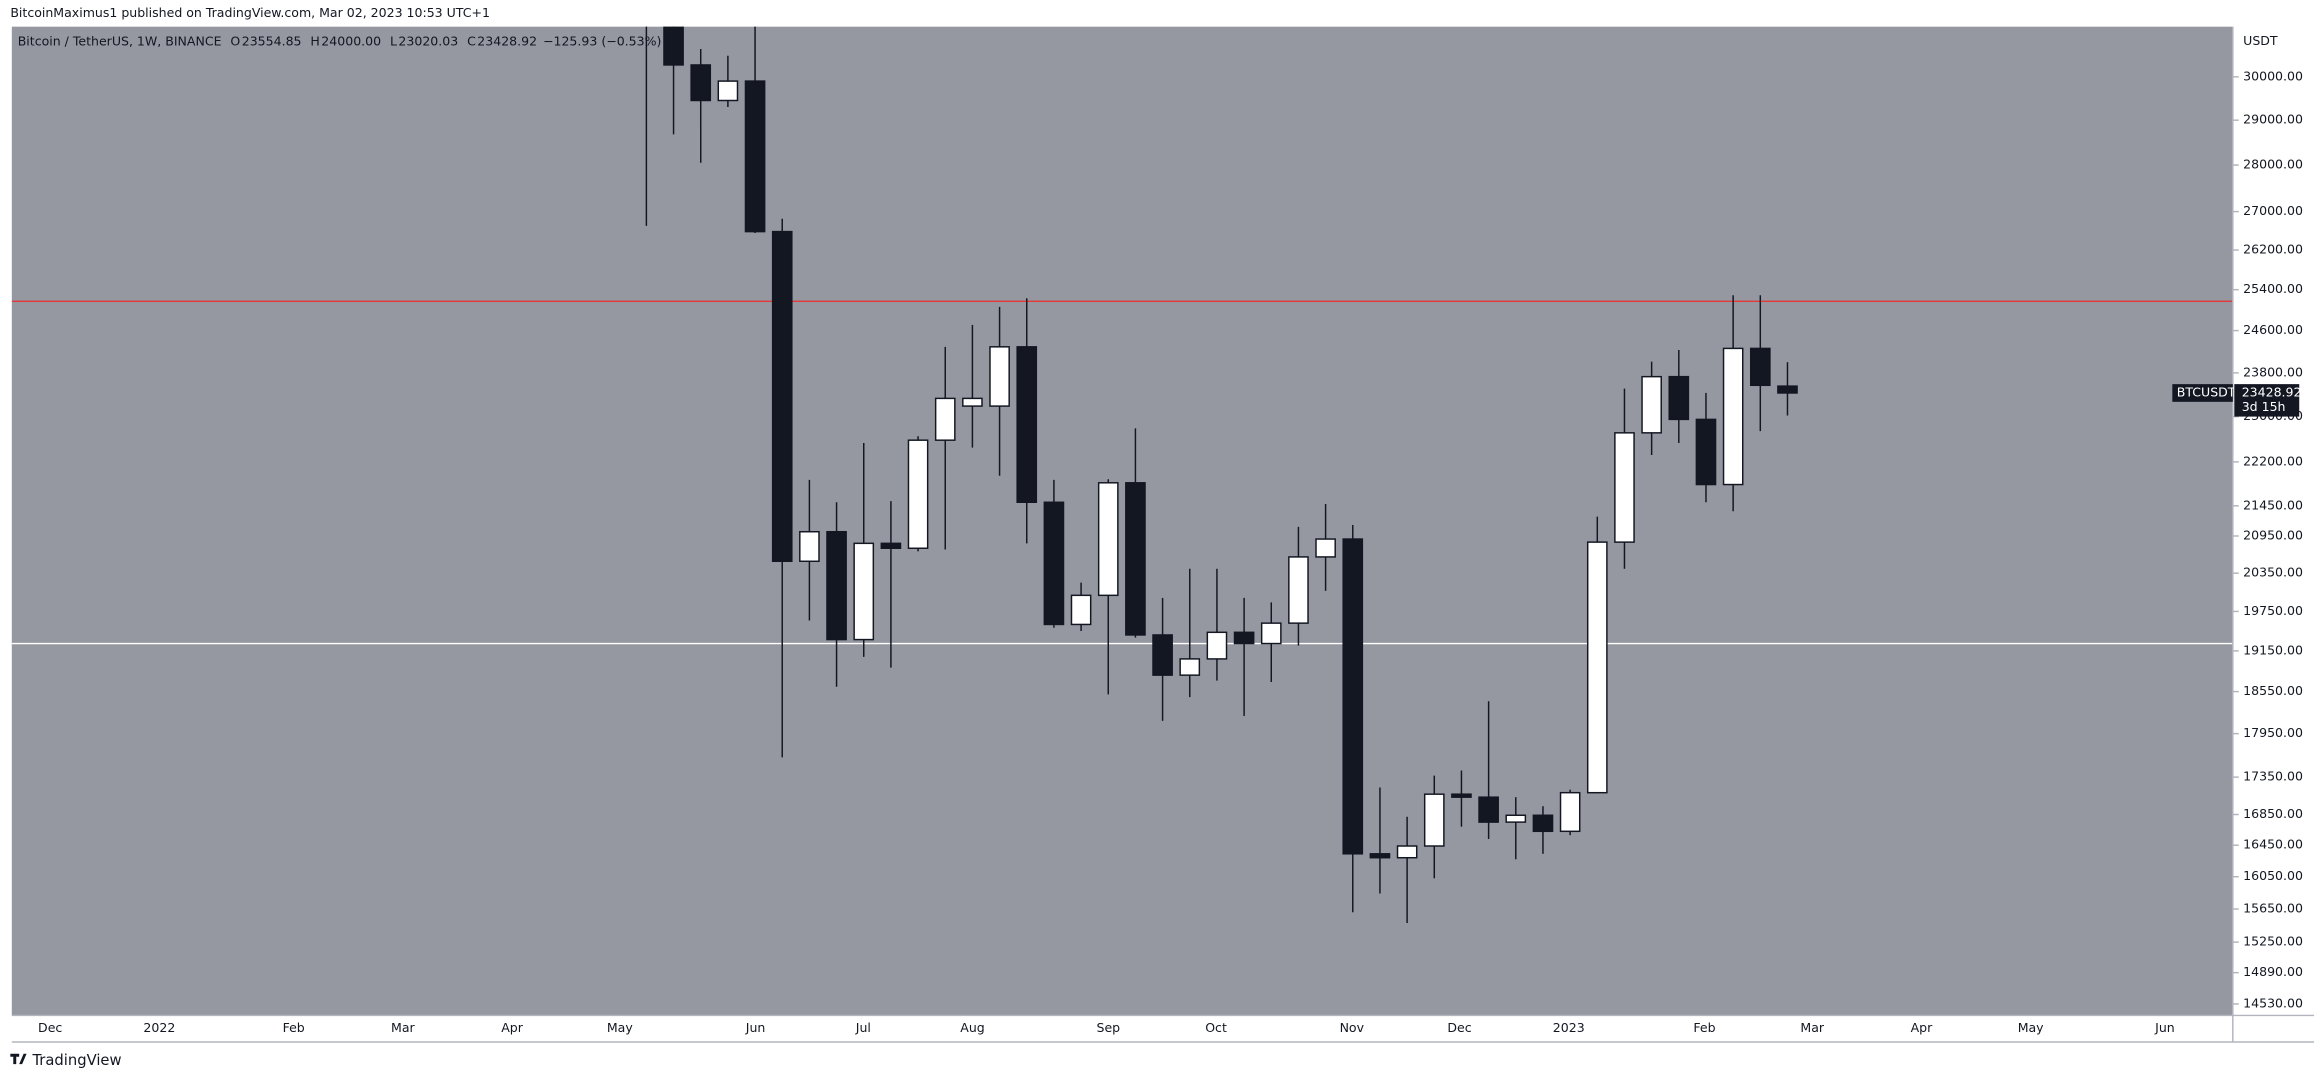 This screenshot has height=1079, width=2314. What do you see at coordinates (2273, 288) in the screenshot?
I see `y-tick-label: 25400.00` at bounding box center [2273, 288].